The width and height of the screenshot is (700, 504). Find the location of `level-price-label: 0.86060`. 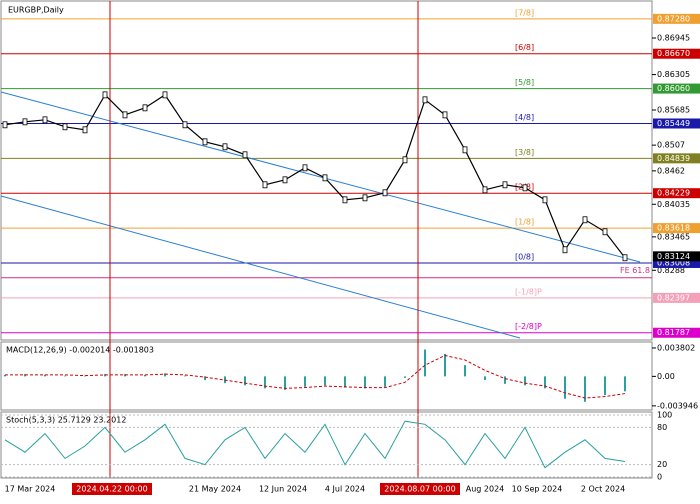

level-price-label: 0.86060 is located at coordinates (673, 88).